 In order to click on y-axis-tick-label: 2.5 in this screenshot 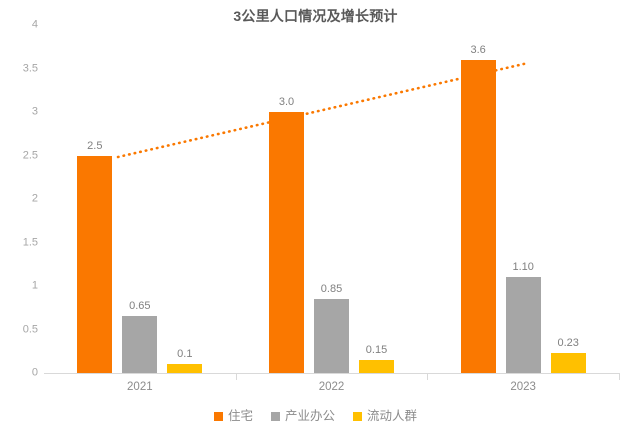, I will do `click(30, 155)`.